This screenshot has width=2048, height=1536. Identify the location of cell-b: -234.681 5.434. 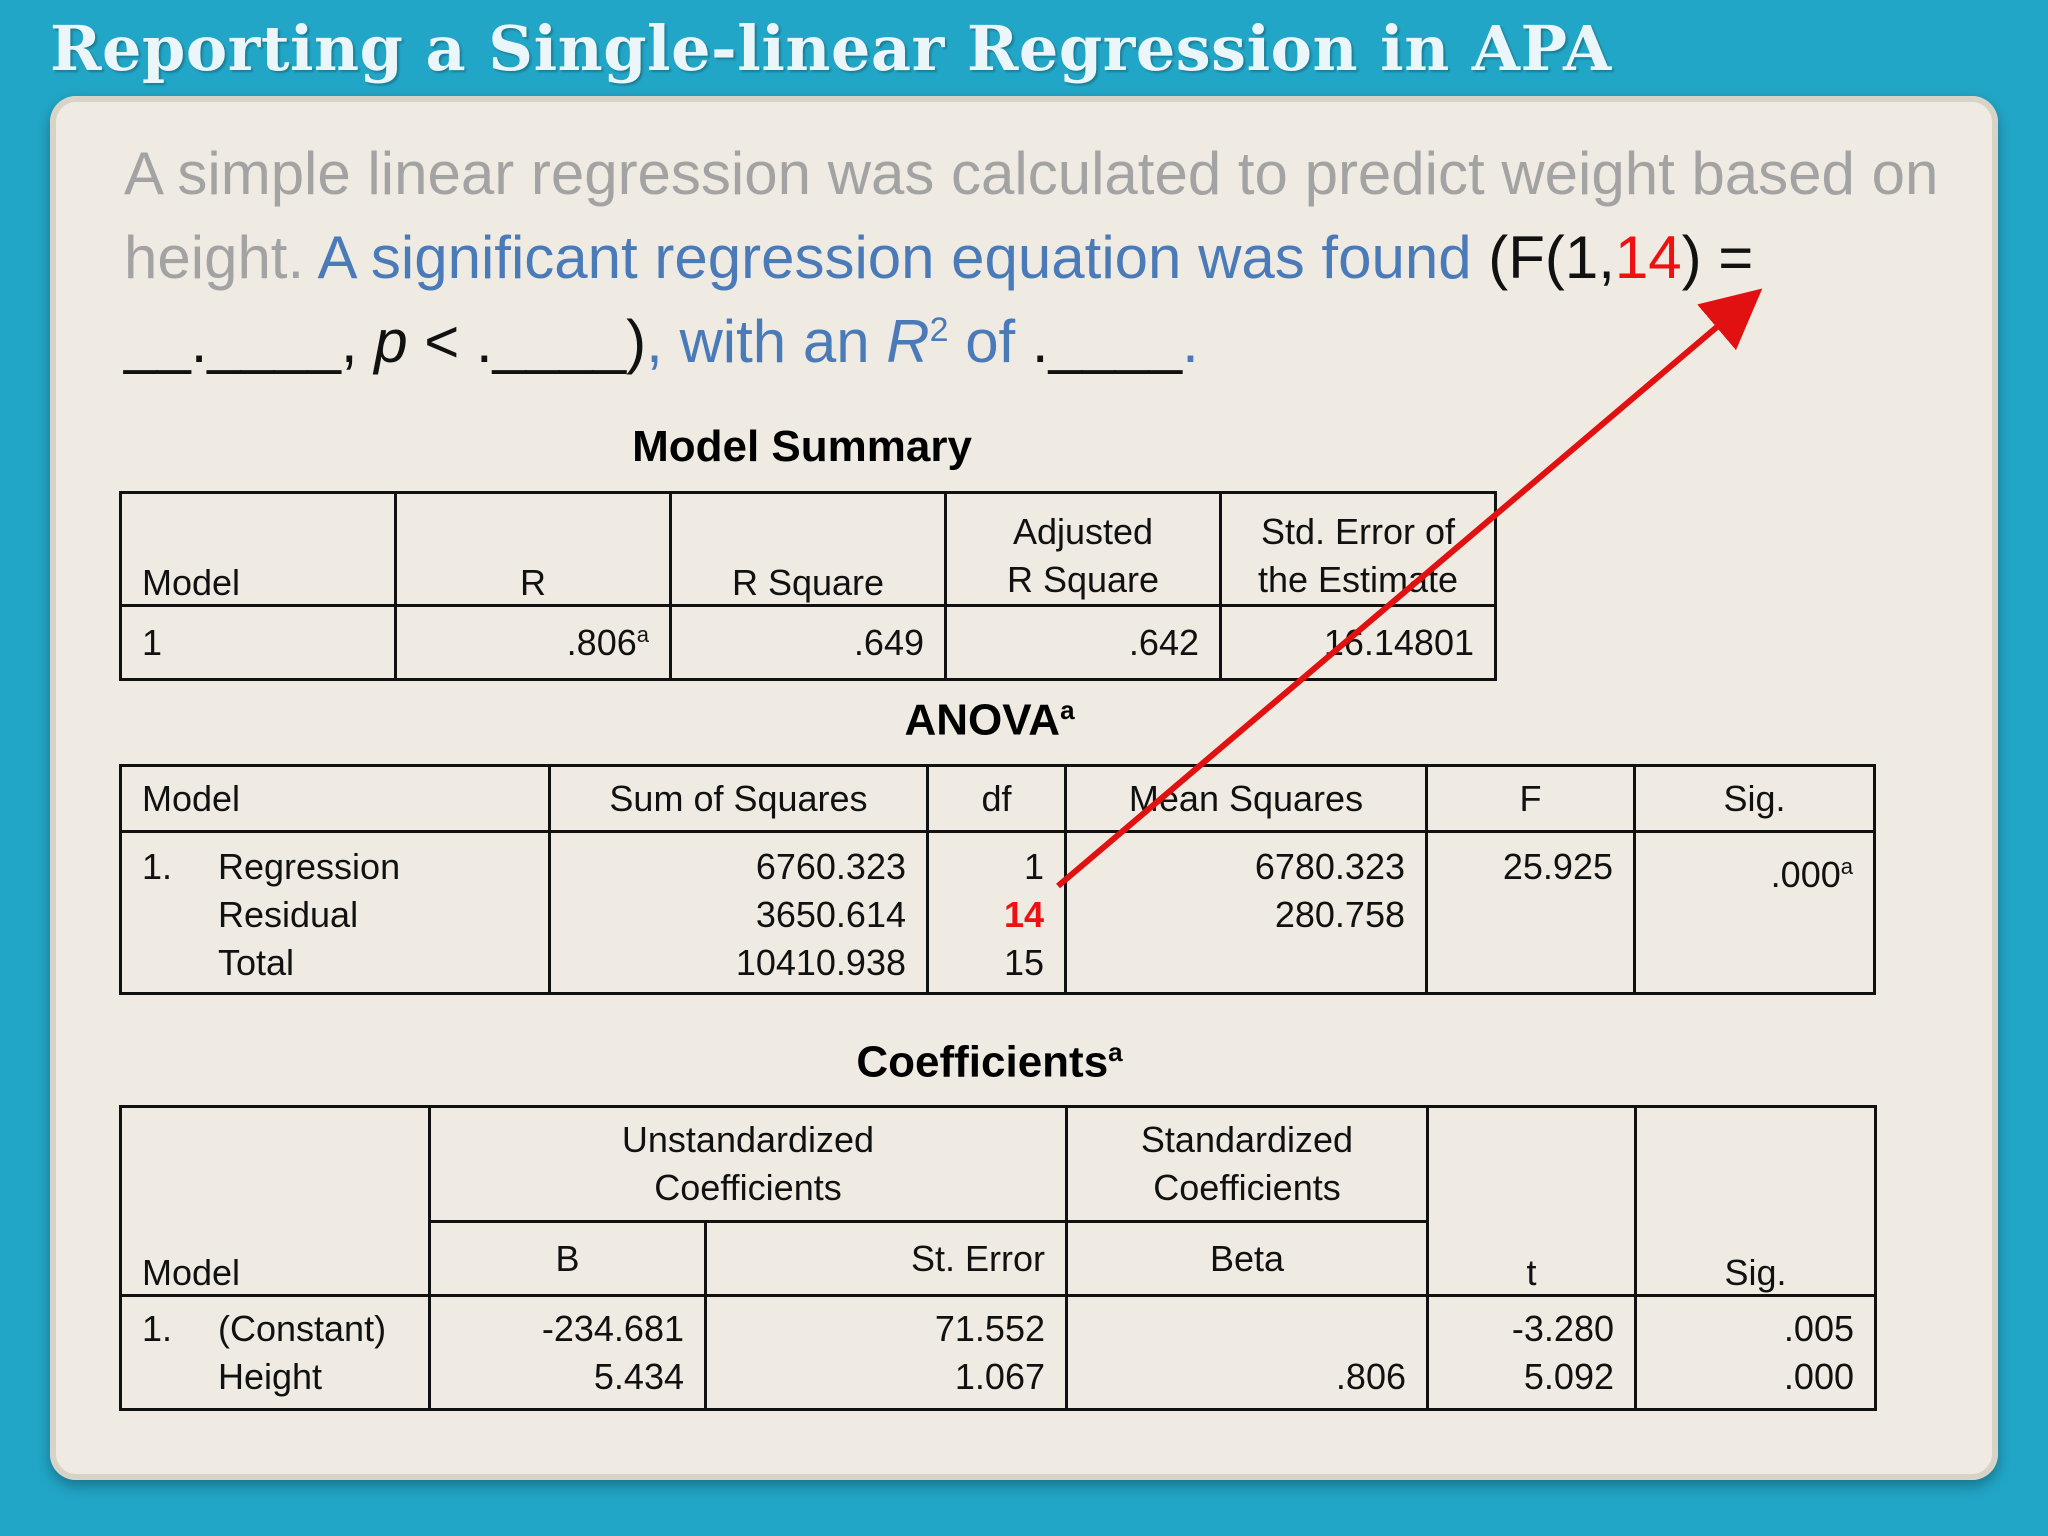
(567, 1352).